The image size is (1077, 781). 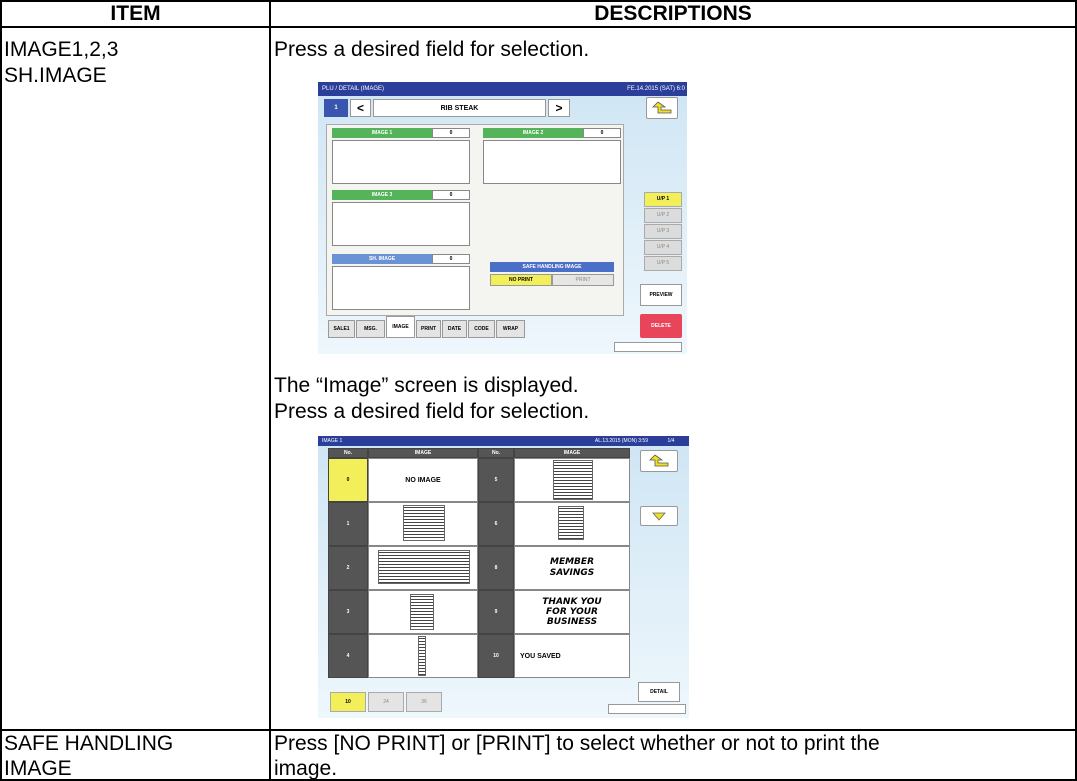 What do you see at coordinates (510, 329) in the screenshot?
I see `tab: WRAP` at bounding box center [510, 329].